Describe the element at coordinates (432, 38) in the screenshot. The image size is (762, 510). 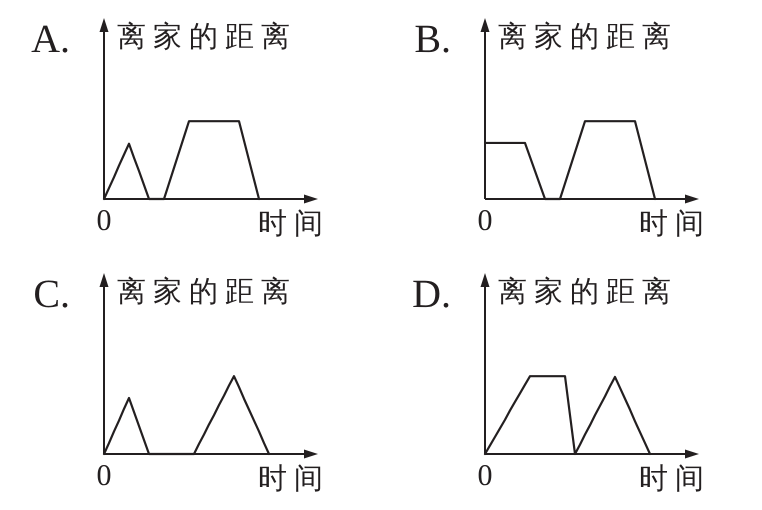
I see `chart-title: B.` at that location.